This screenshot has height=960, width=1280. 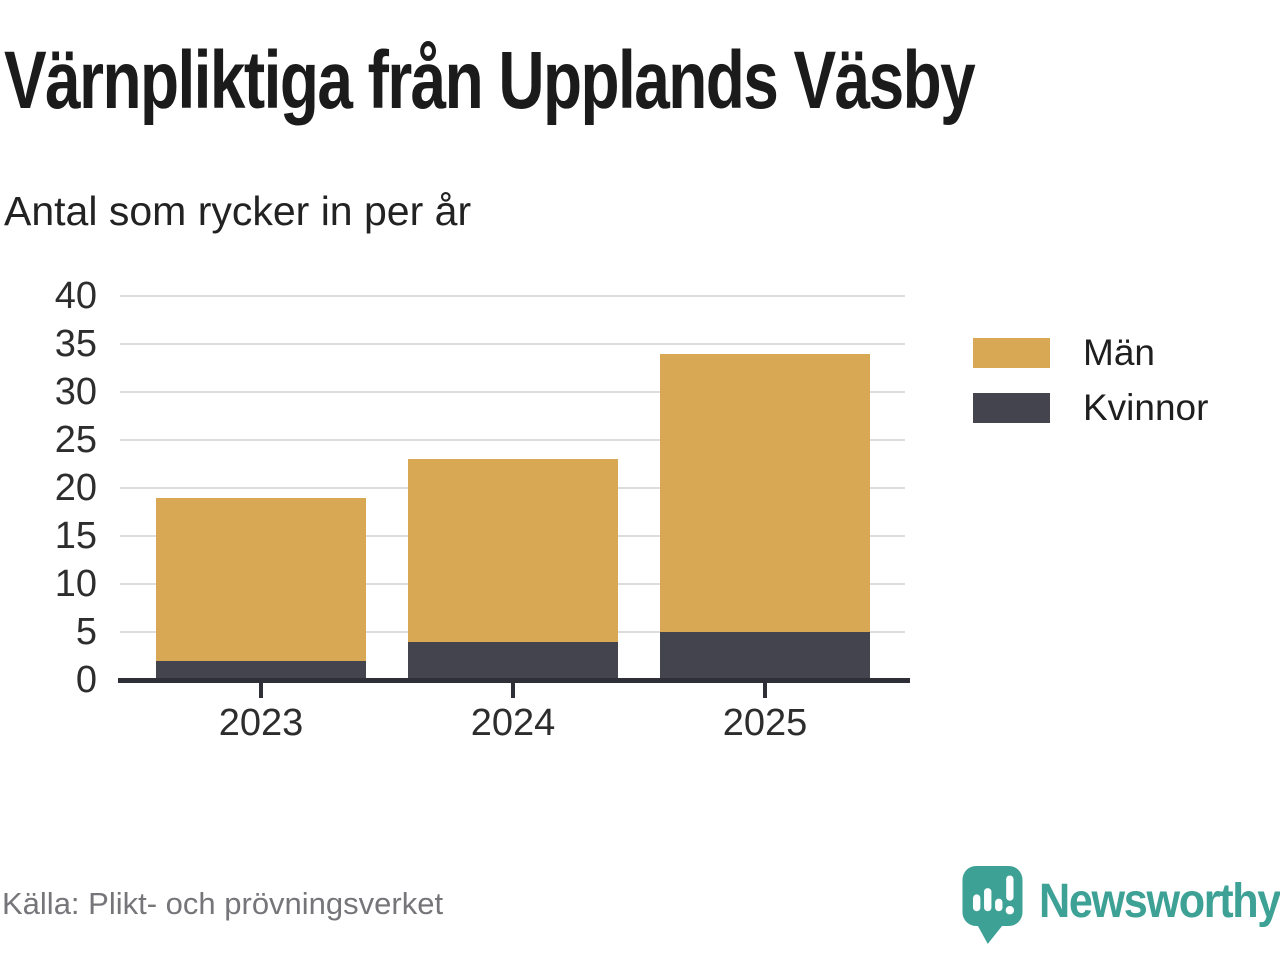 What do you see at coordinates (75, 392) in the screenshot?
I see `y-axis-tick-label: 30` at bounding box center [75, 392].